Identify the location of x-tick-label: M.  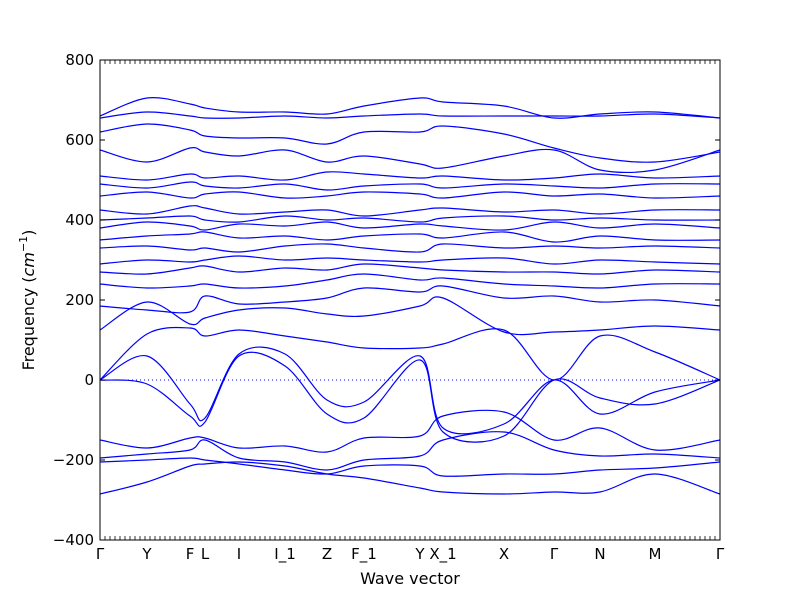
(655, 554).